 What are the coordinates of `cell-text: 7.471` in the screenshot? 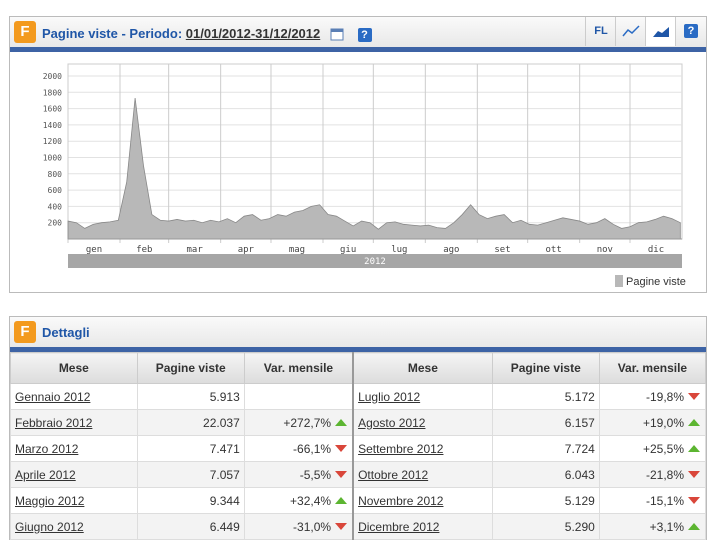 It's located at (224, 448).